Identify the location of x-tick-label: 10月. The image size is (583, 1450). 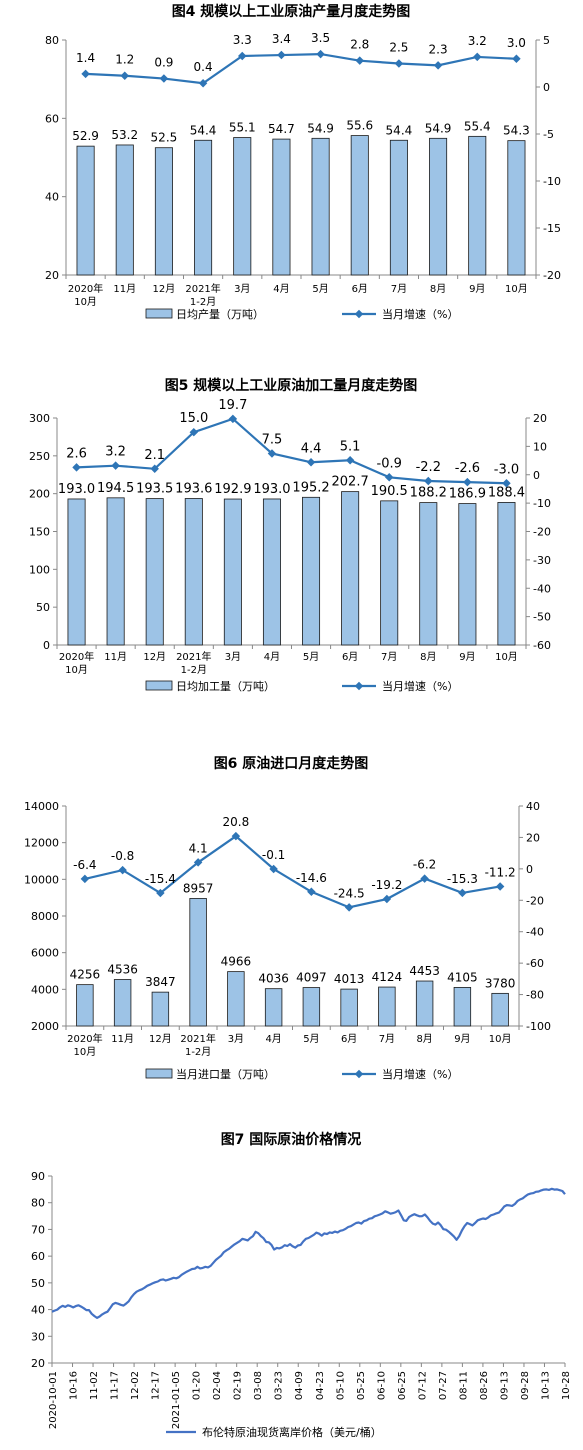
(506, 657).